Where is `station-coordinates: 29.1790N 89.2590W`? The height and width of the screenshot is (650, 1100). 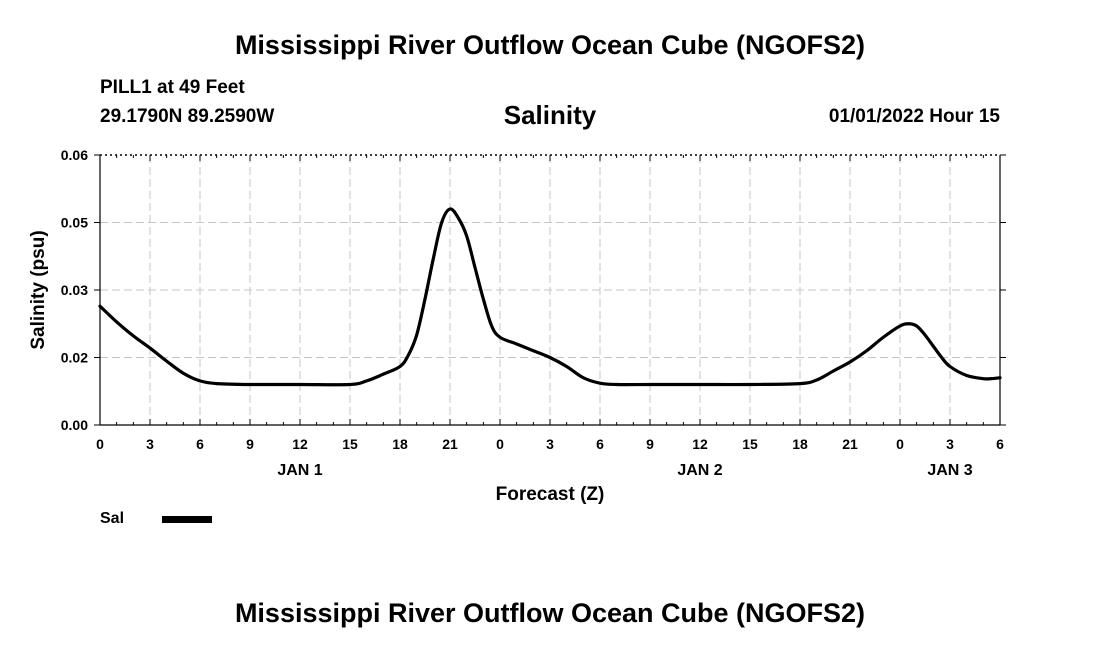 station-coordinates: 29.1790N 89.2590W is located at coordinates (187, 116).